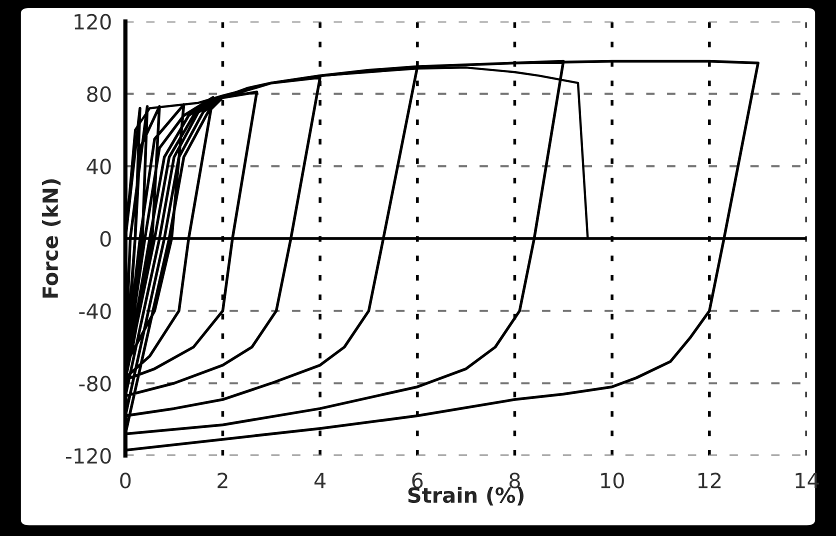  Describe the element at coordinates (95, 384) in the screenshot. I see `y-tick-label: -80` at that location.